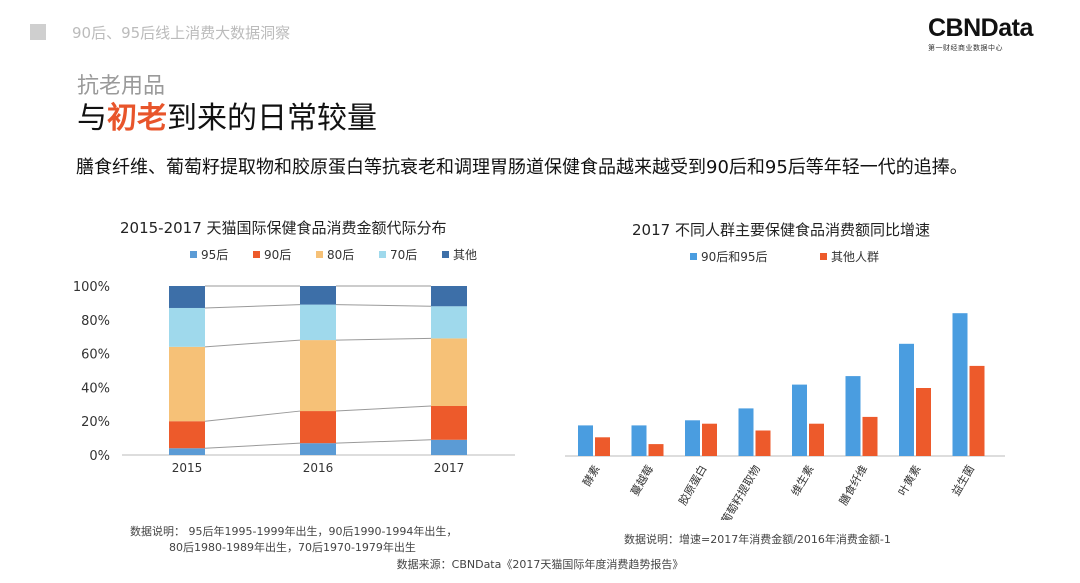 This screenshot has height=583, width=1080. What do you see at coordinates (449, 296) in the screenshot?
I see `bar-segment-2017-其他` at bounding box center [449, 296].